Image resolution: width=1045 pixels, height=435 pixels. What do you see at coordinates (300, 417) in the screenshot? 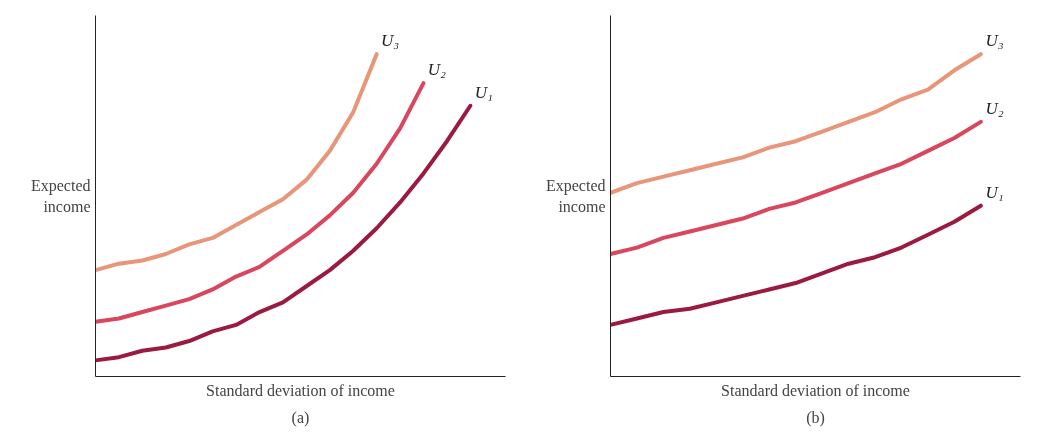
I see `text: (a)` at bounding box center [300, 417].